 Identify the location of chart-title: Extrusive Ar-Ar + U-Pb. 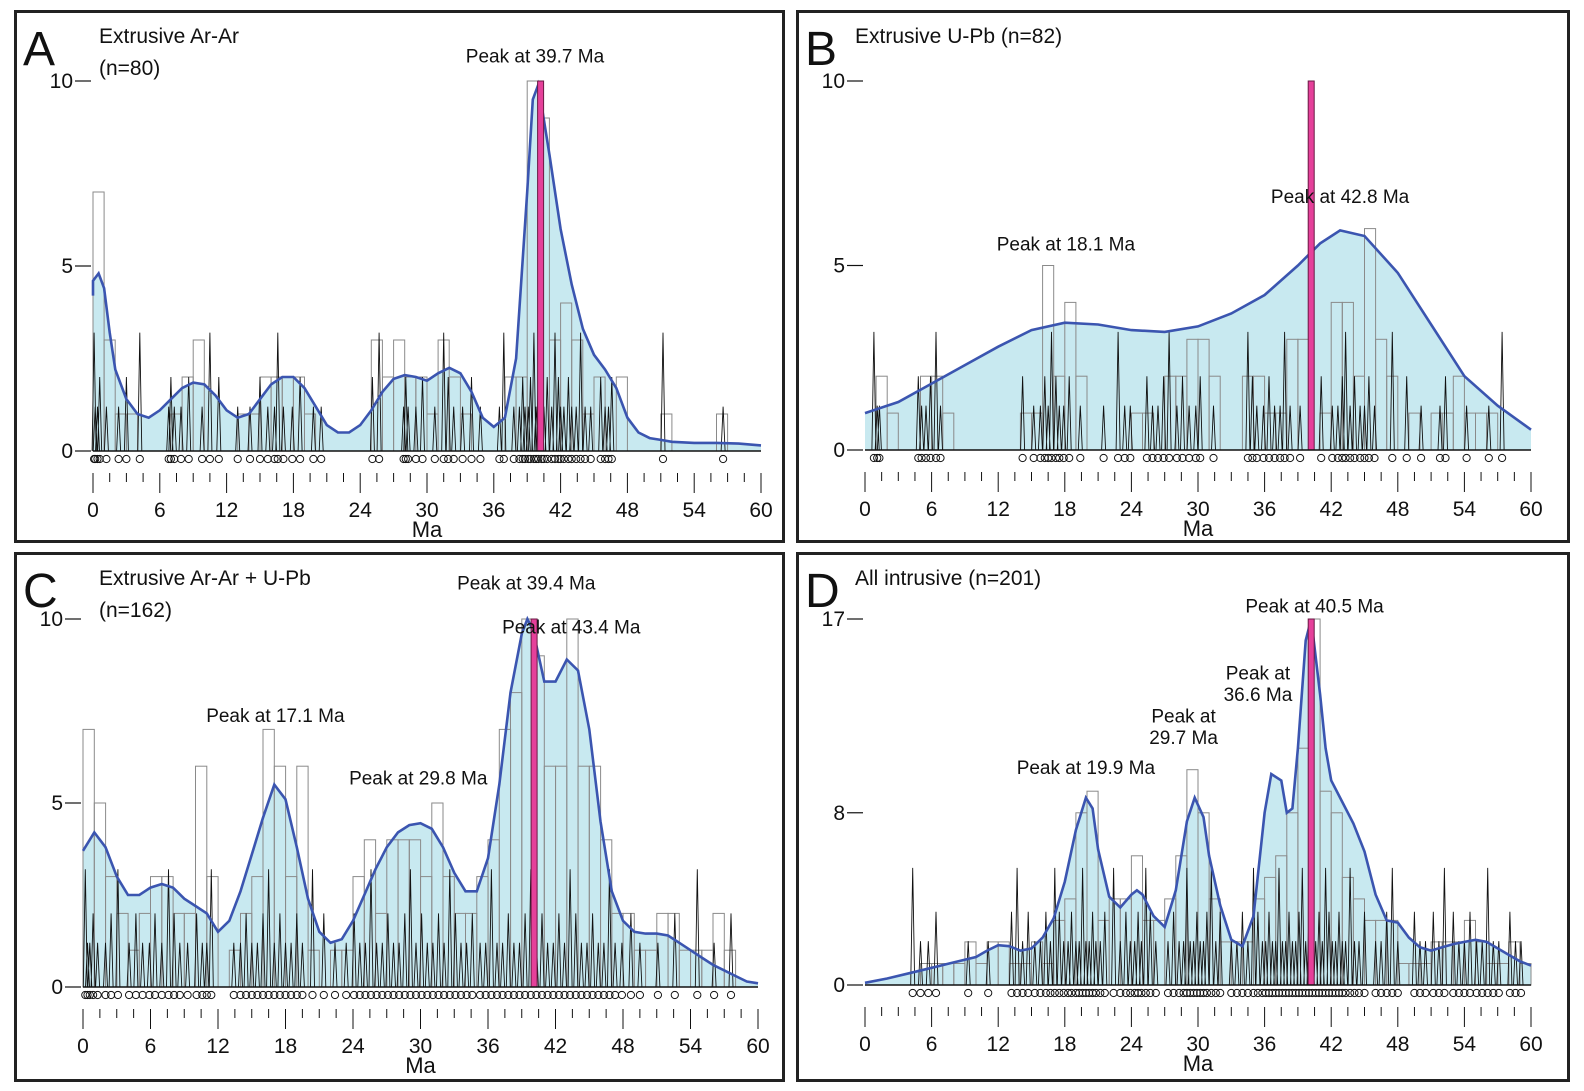
(205, 578).